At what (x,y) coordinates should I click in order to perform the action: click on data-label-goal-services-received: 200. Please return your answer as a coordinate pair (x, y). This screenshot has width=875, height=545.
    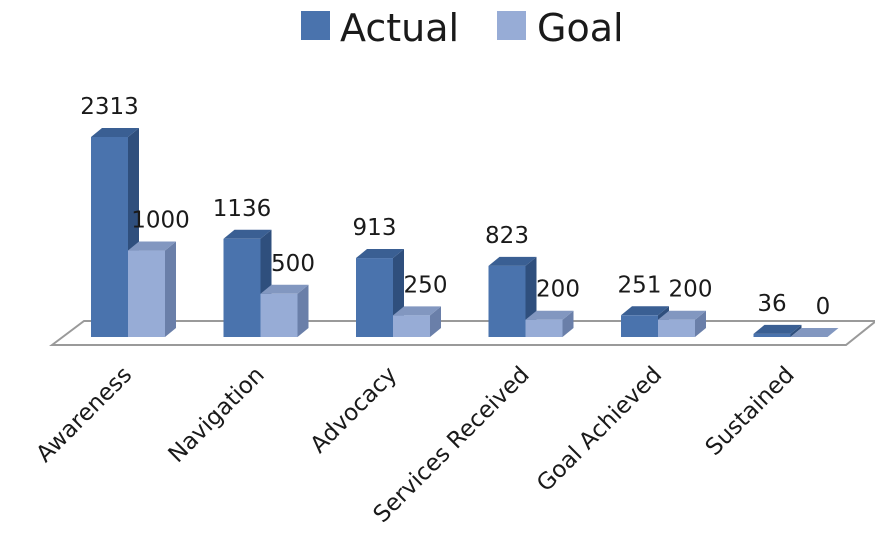
    Looking at the image, I should click on (558, 290).